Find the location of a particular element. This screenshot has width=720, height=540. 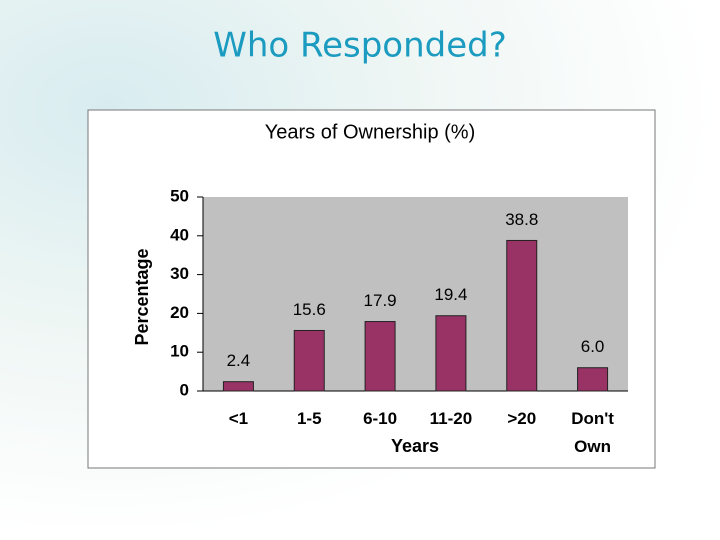

x-tick-label: 11-20 is located at coordinates (451, 418).